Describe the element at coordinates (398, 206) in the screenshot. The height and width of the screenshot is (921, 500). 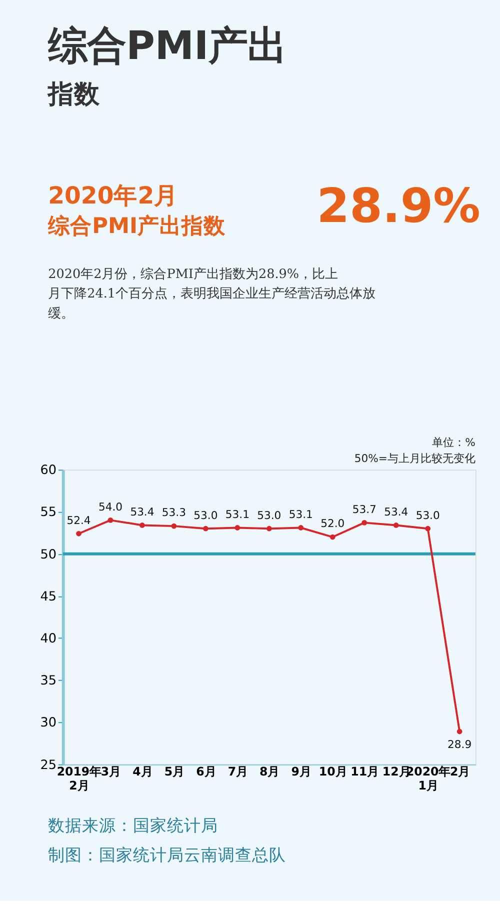
I see `text: 28.9%` at that location.